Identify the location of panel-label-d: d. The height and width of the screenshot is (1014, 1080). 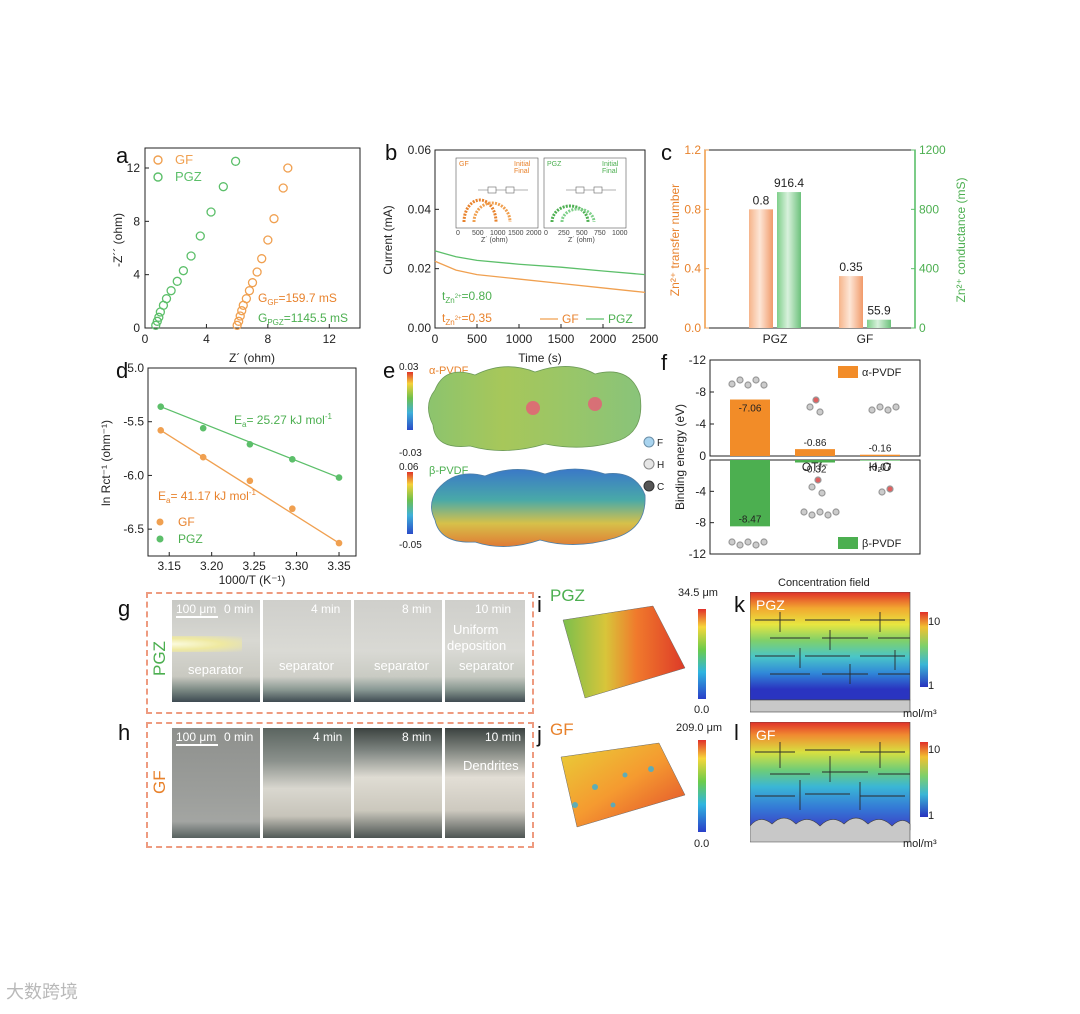
(122, 370).